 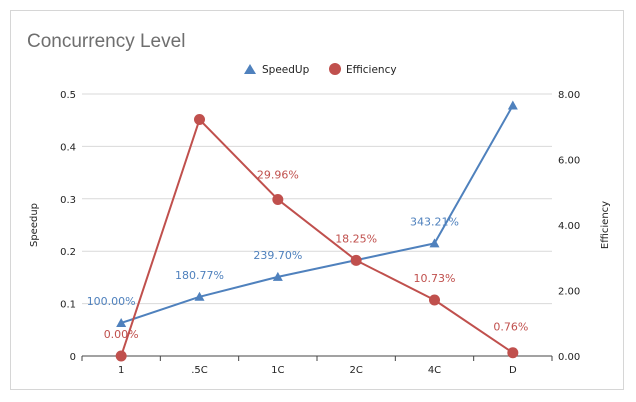 I want to click on chart-title: Concurrency Level, so click(x=106, y=41).